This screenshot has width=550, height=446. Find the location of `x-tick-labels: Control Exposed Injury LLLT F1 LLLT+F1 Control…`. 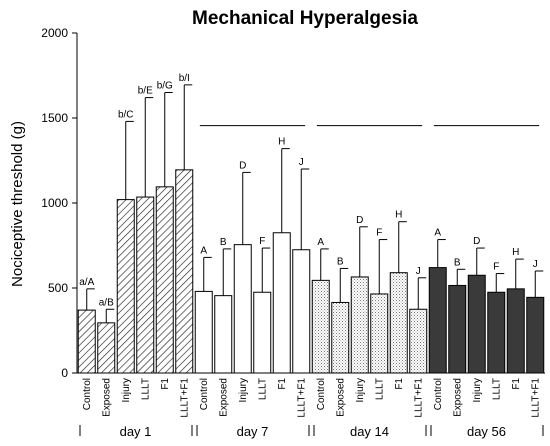

x-tick-labels: Control Exposed Injury LLLT F1 LLLT+F1 Control… is located at coordinates (312, 398).